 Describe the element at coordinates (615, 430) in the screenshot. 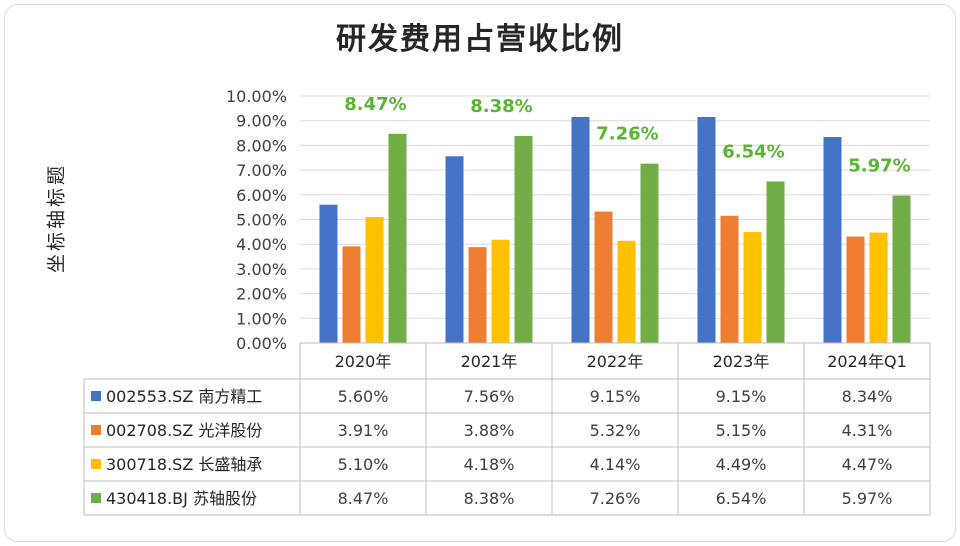

I see `table-cell: 5.32%` at that location.